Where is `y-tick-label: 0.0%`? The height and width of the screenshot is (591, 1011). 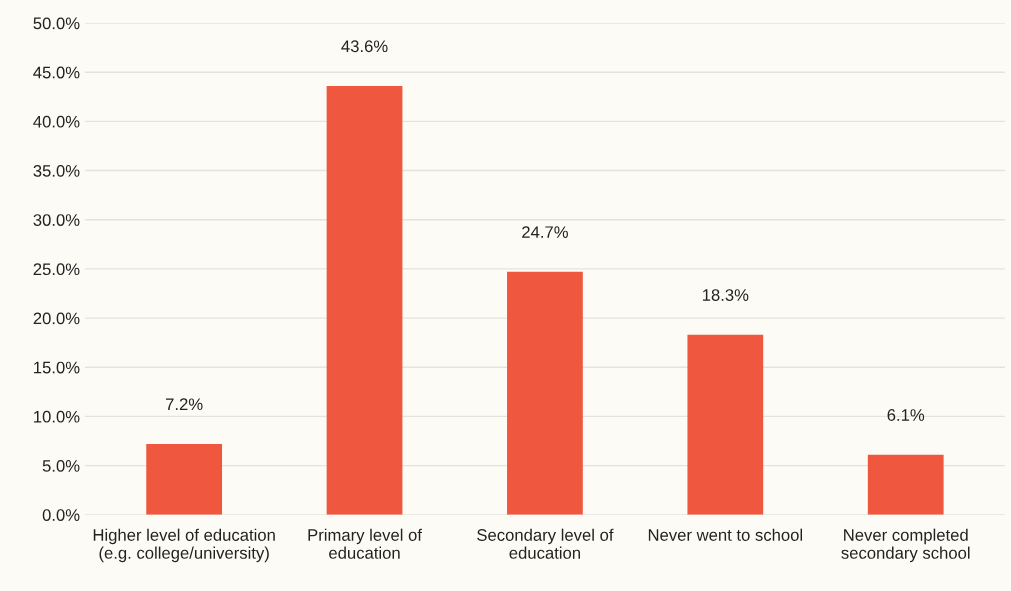 y-tick-label: 0.0% is located at coordinates (61, 515).